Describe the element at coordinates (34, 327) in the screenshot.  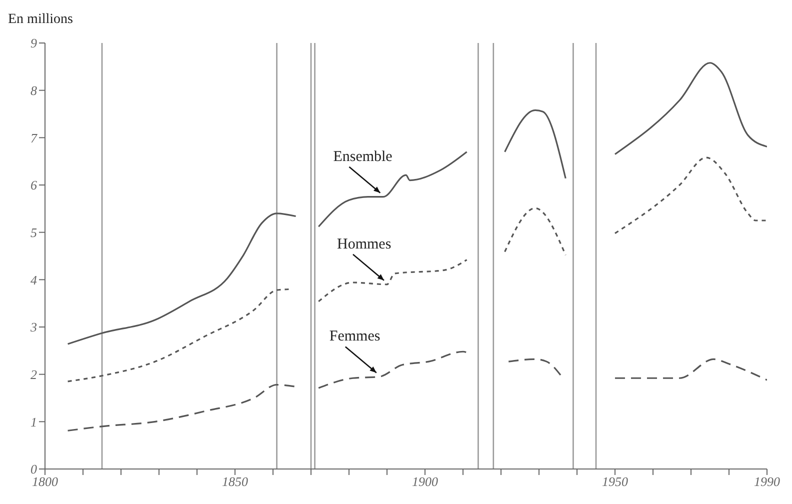
I see `y-tick-label: 3` at that location.